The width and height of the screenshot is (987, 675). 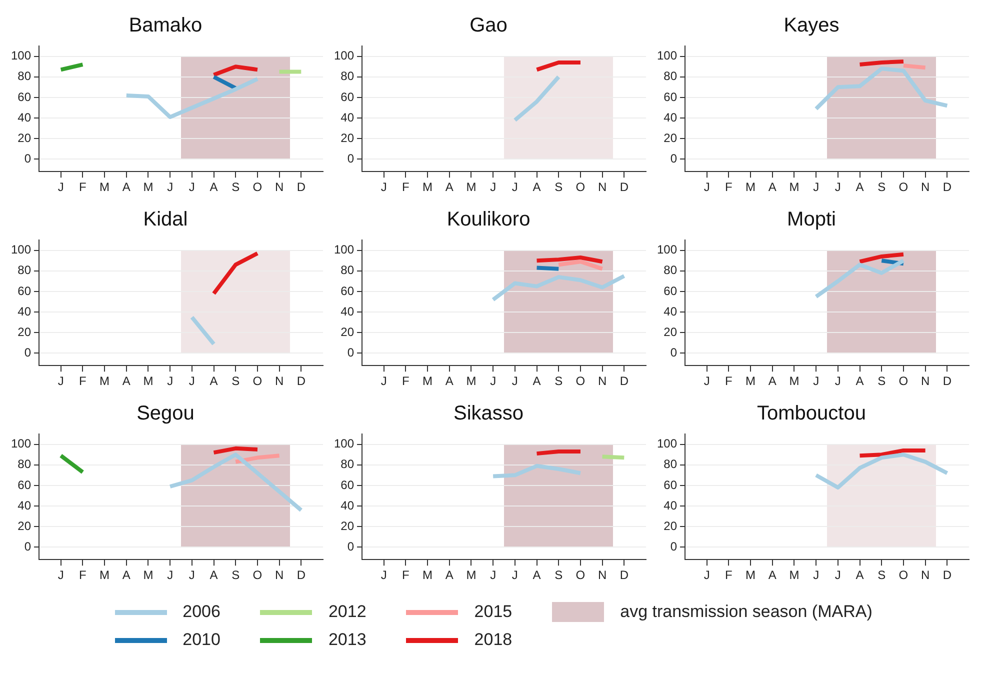 What do you see at coordinates (488, 413) in the screenshot?
I see `chart-title: Sikasso` at bounding box center [488, 413].